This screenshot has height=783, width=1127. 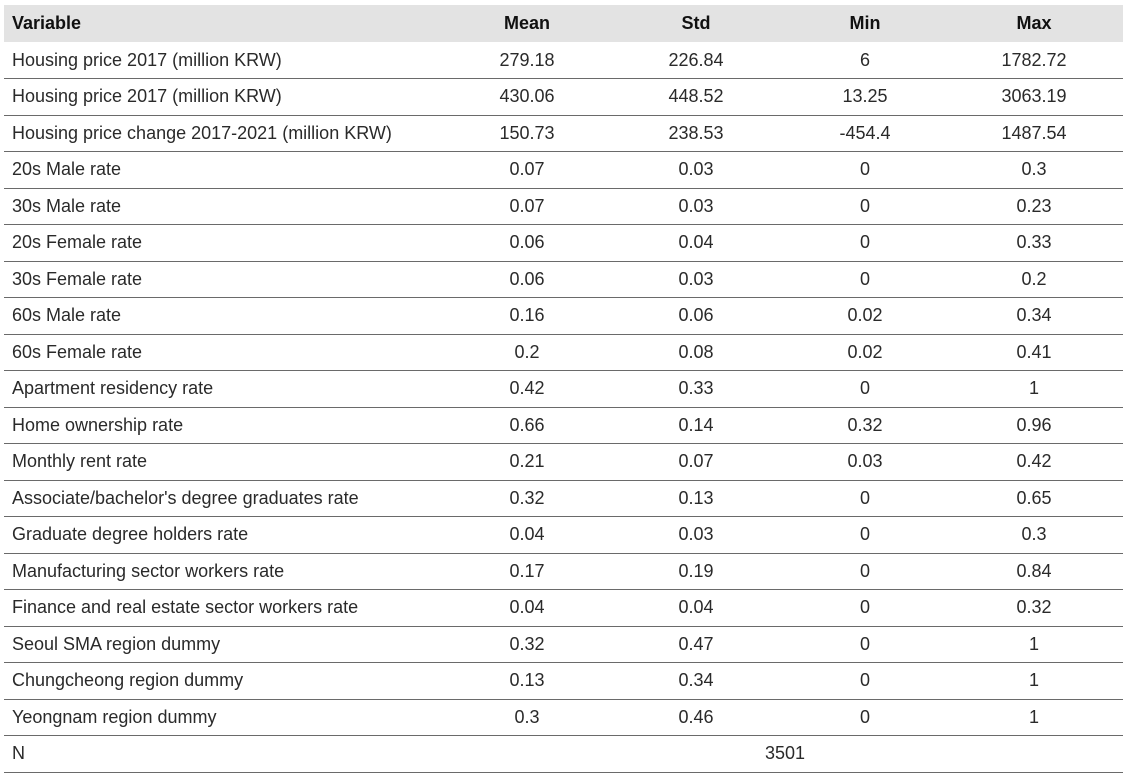 I want to click on cell-std: 238.53, so click(x=696, y=132).